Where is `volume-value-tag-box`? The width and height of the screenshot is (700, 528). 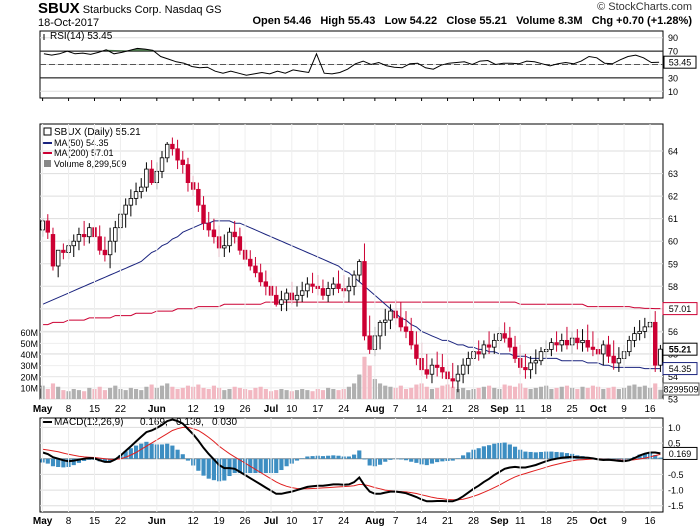
volume-value-tag-box is located at coordinates (681, 389).